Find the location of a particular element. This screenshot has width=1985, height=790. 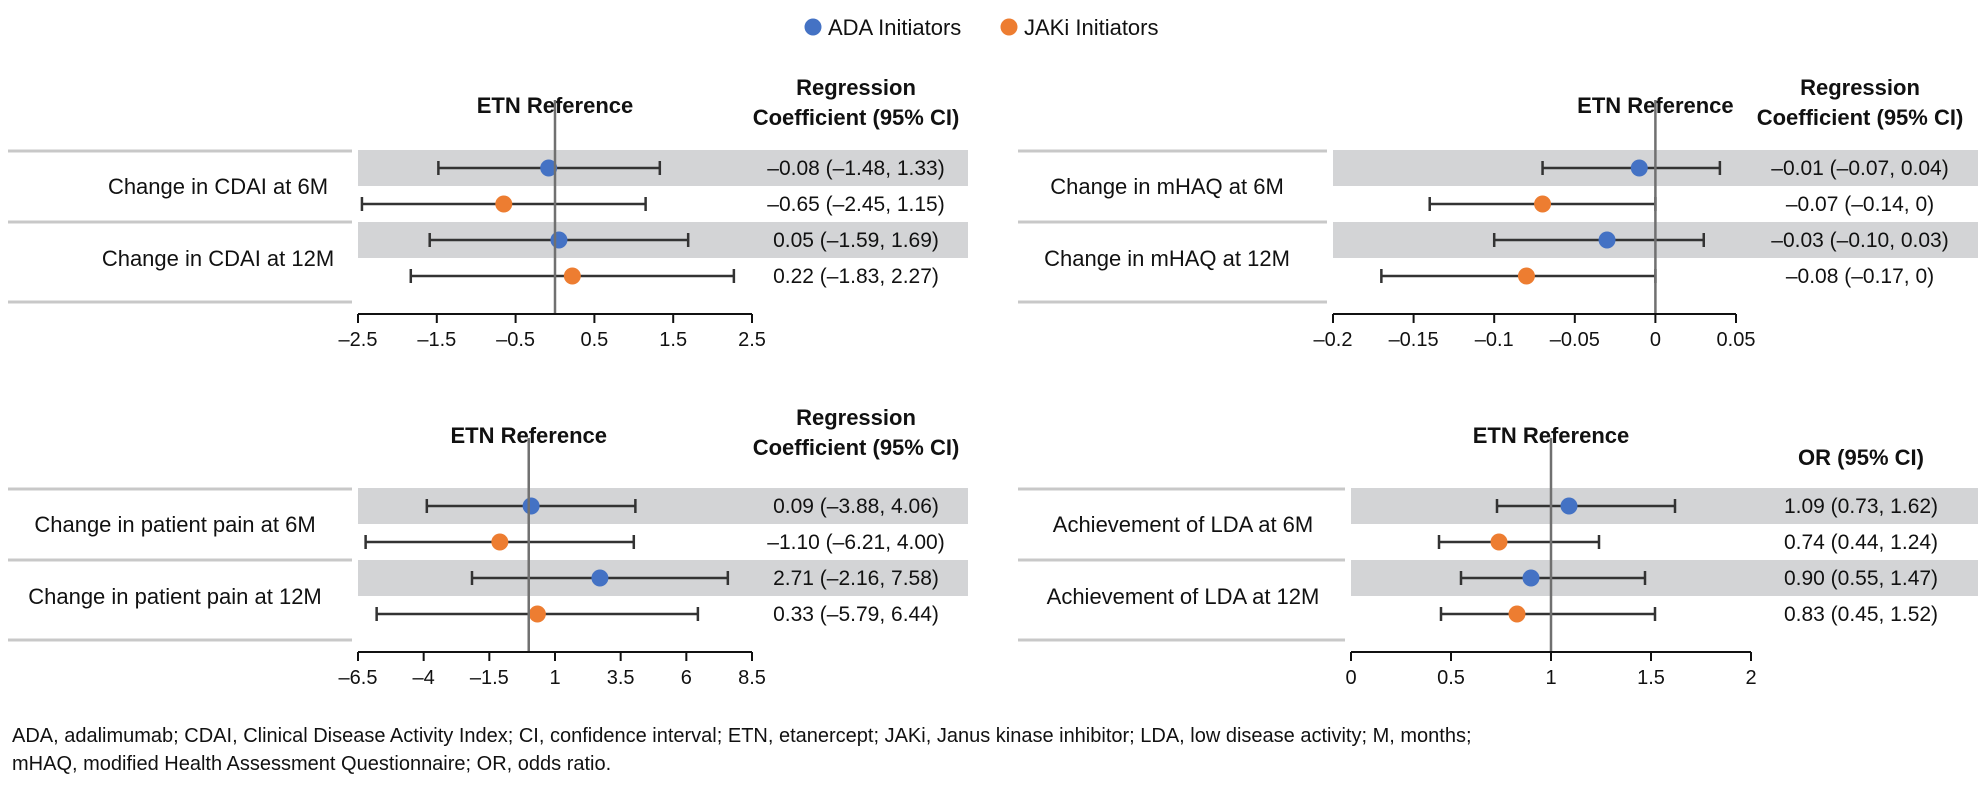

row-label: Change in CDAI at 12M is located at coordinates (218, 258).